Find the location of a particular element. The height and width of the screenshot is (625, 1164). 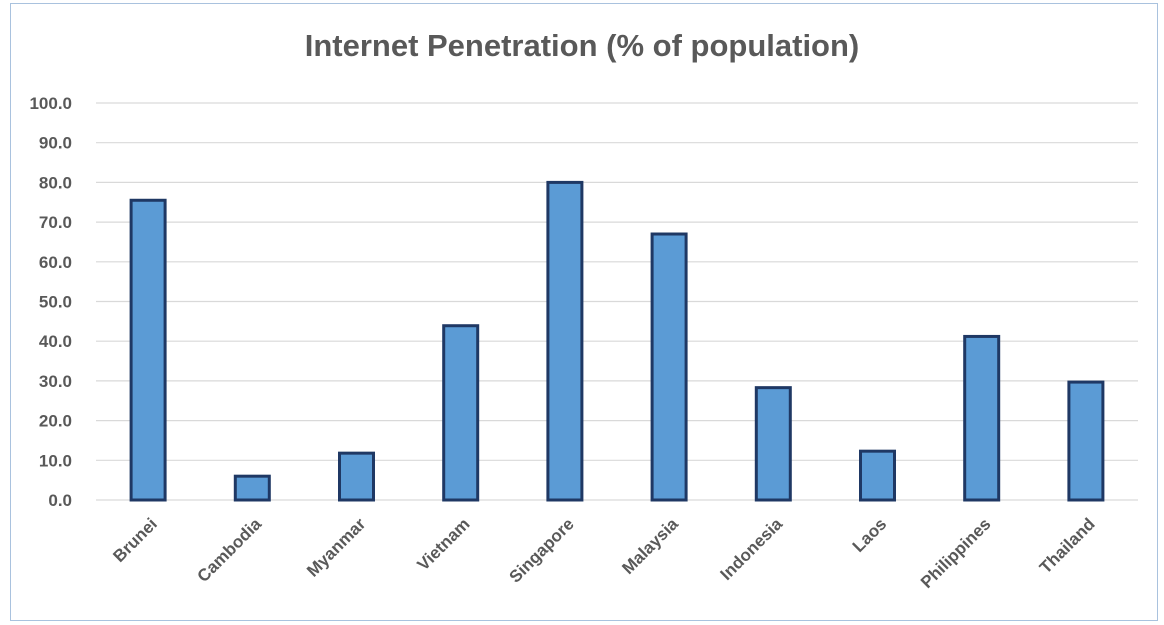

bar-thailand is located at coordinates (1086, 441).